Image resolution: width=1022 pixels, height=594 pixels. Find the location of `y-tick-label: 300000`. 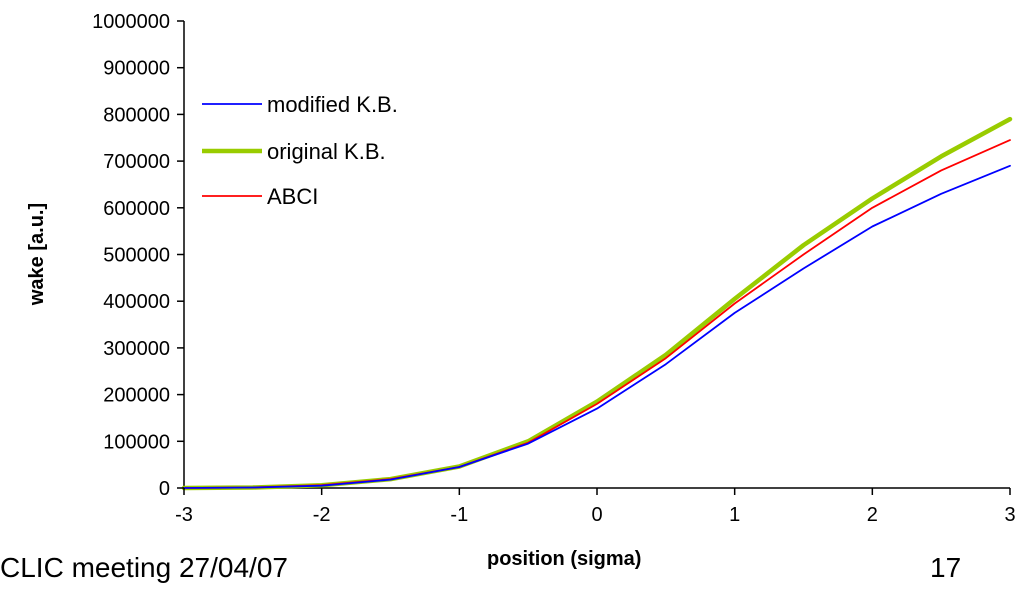

y-tick-label: 300000 is located at coordinates (136, 349).